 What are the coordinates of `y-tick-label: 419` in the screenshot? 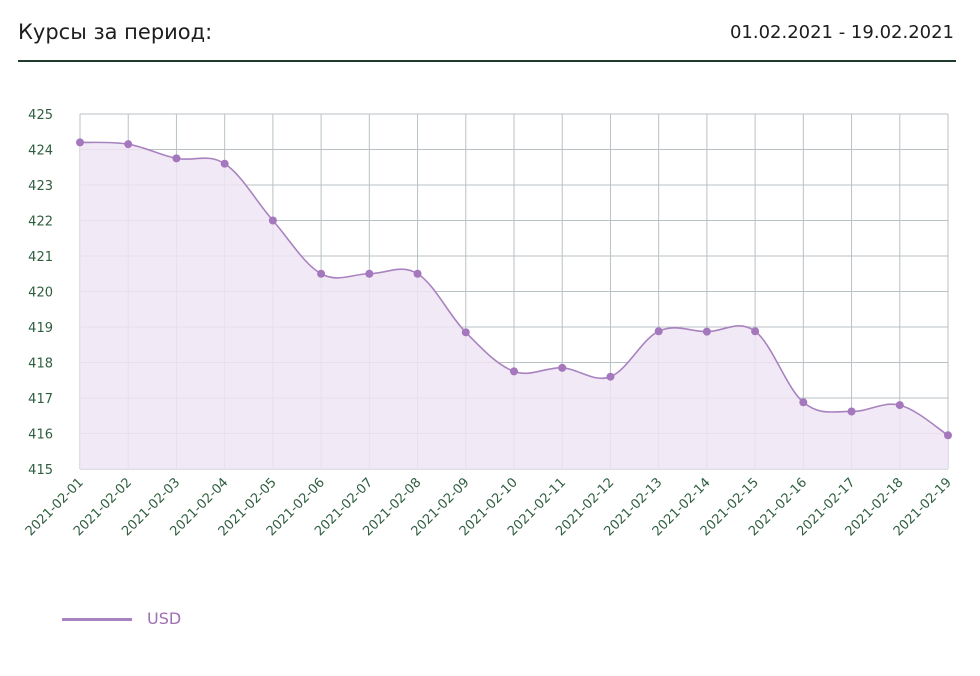 It's located at (40, 328).